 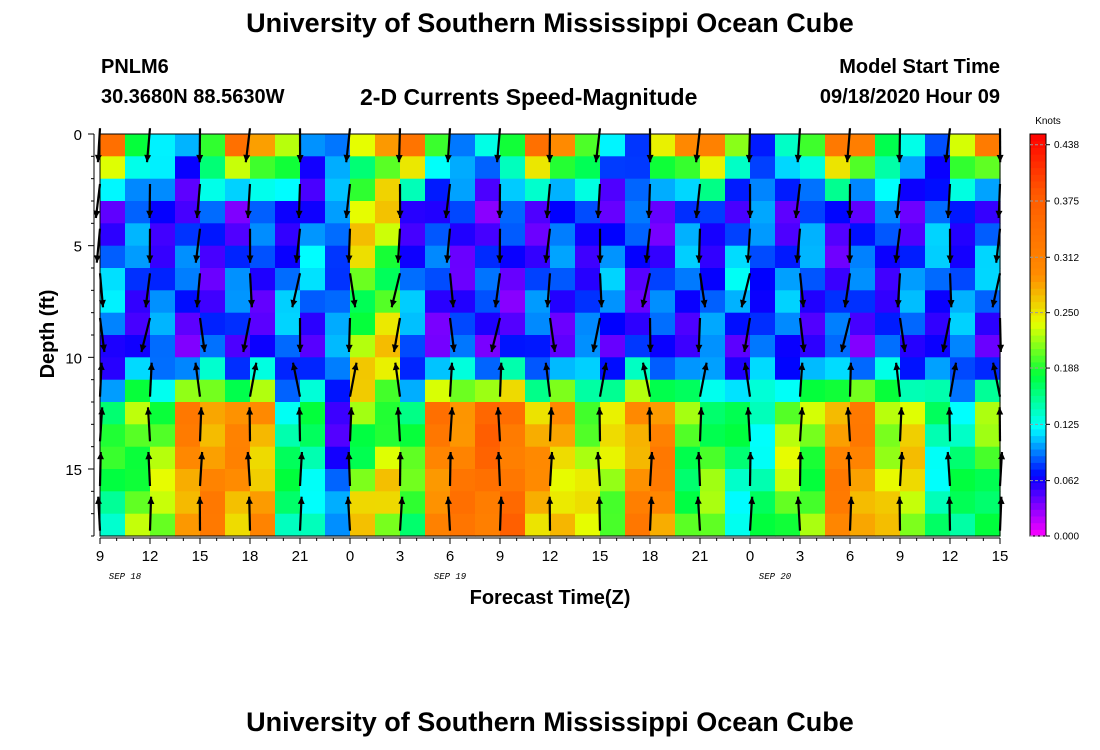 What do you see at coordinates (950, 556) in the screenshot?
I see `x-tick-label: 12` at bounding box center [950, 556].